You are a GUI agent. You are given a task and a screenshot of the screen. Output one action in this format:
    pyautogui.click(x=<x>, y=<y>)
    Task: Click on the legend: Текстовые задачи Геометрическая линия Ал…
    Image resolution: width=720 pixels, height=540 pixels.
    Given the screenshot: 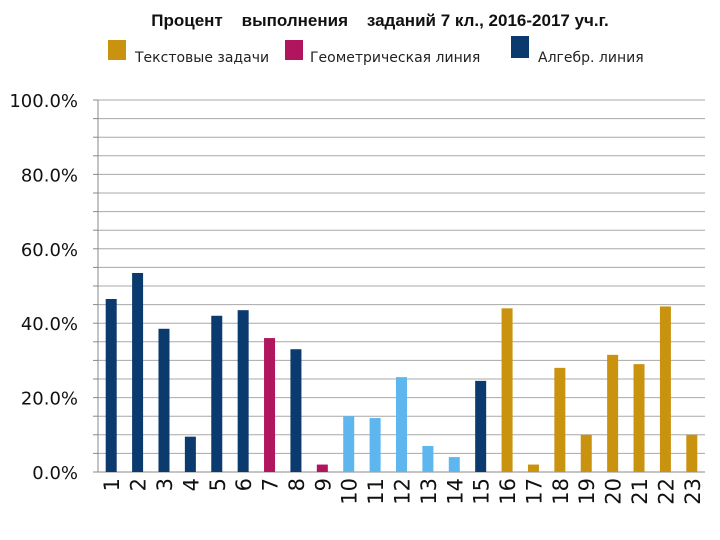 What is the action you would take?
    pyautogui.click(x=376, y=51)
    